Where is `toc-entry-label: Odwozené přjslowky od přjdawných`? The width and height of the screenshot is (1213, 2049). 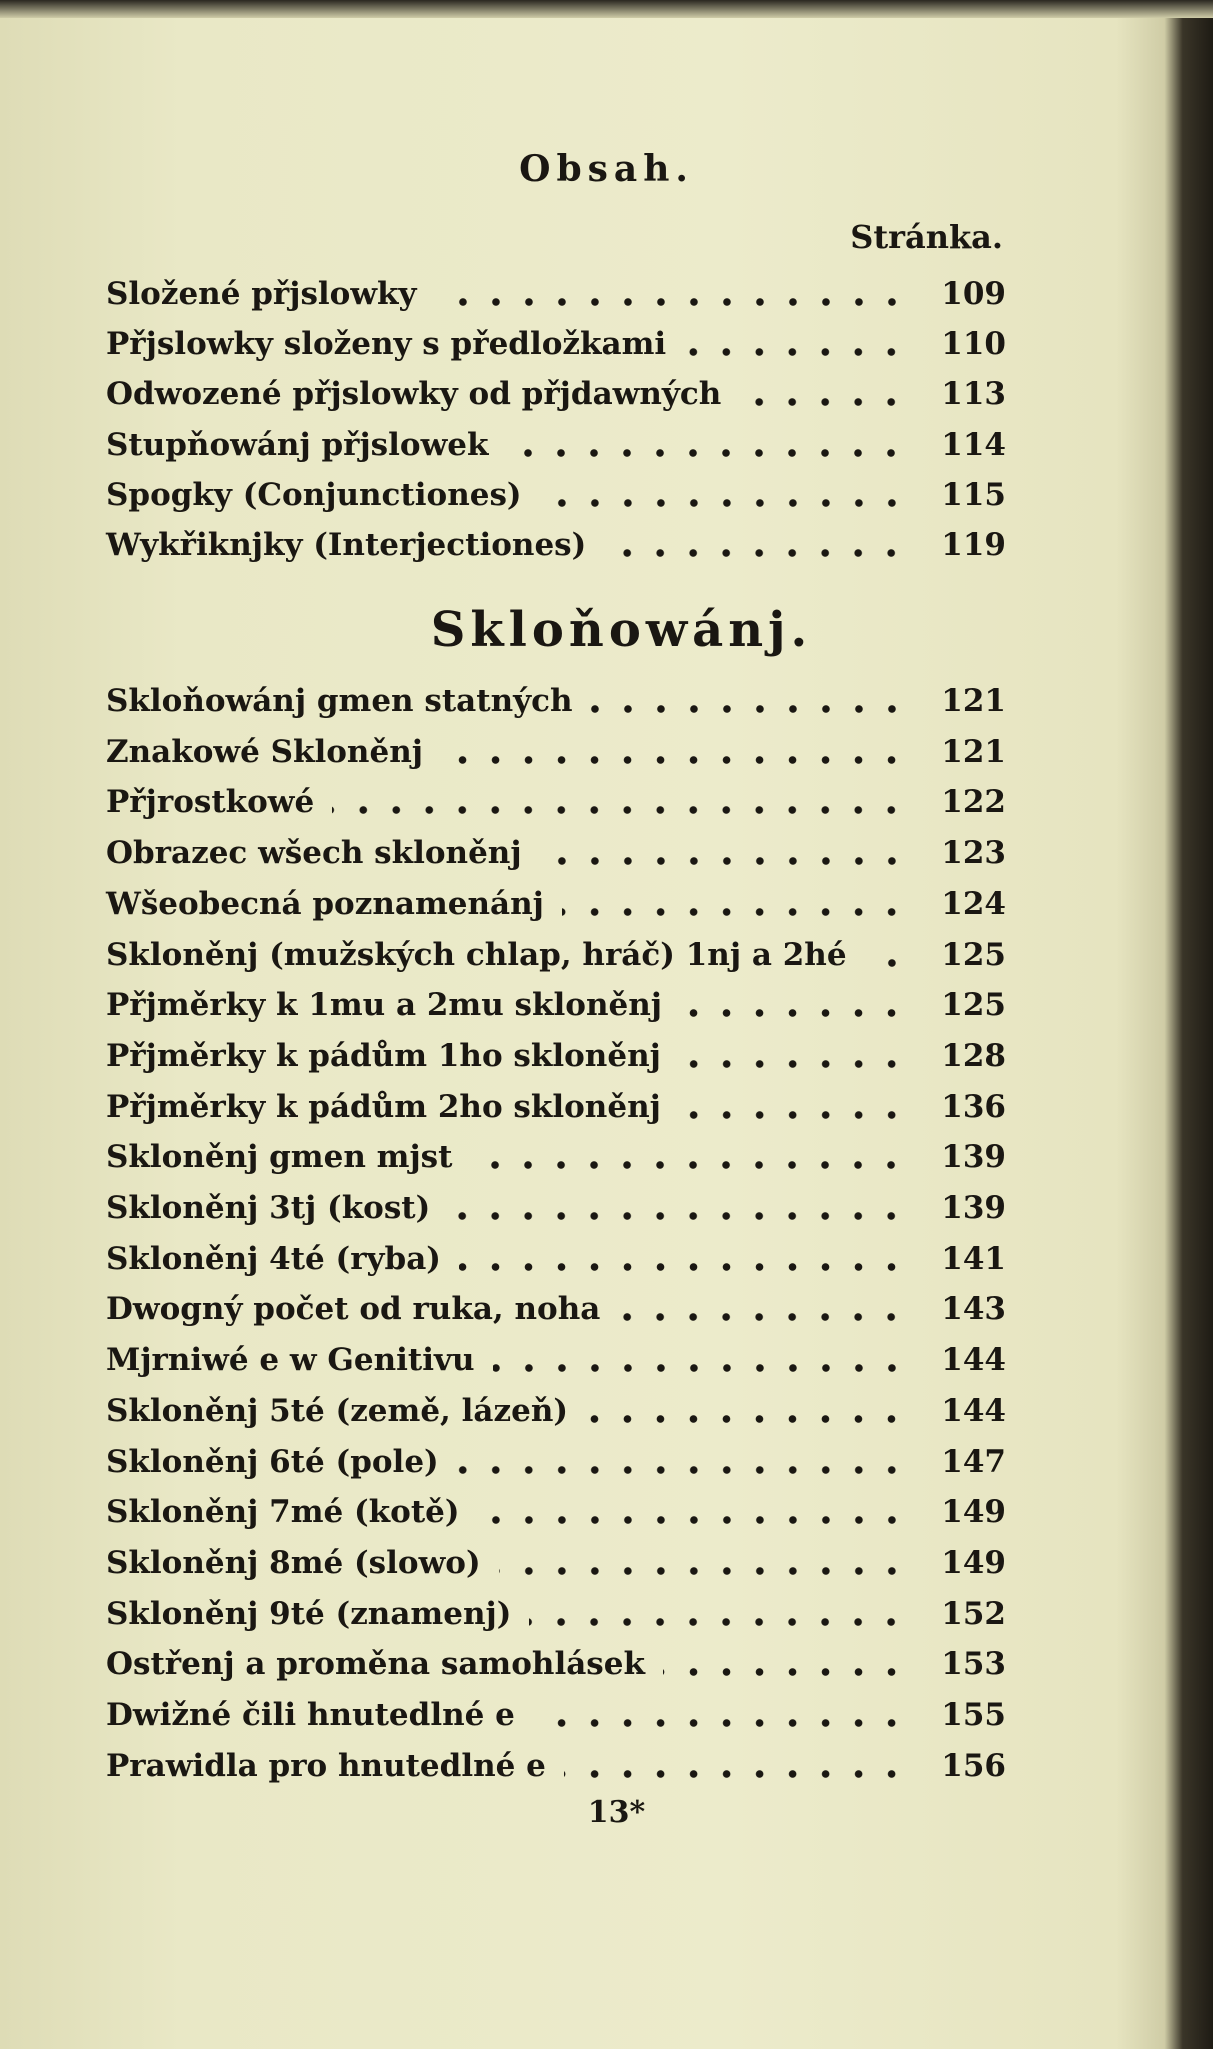
toc-entry-label: Odwozené přjslowky od přjdawných is located at coordinates (414, 394).